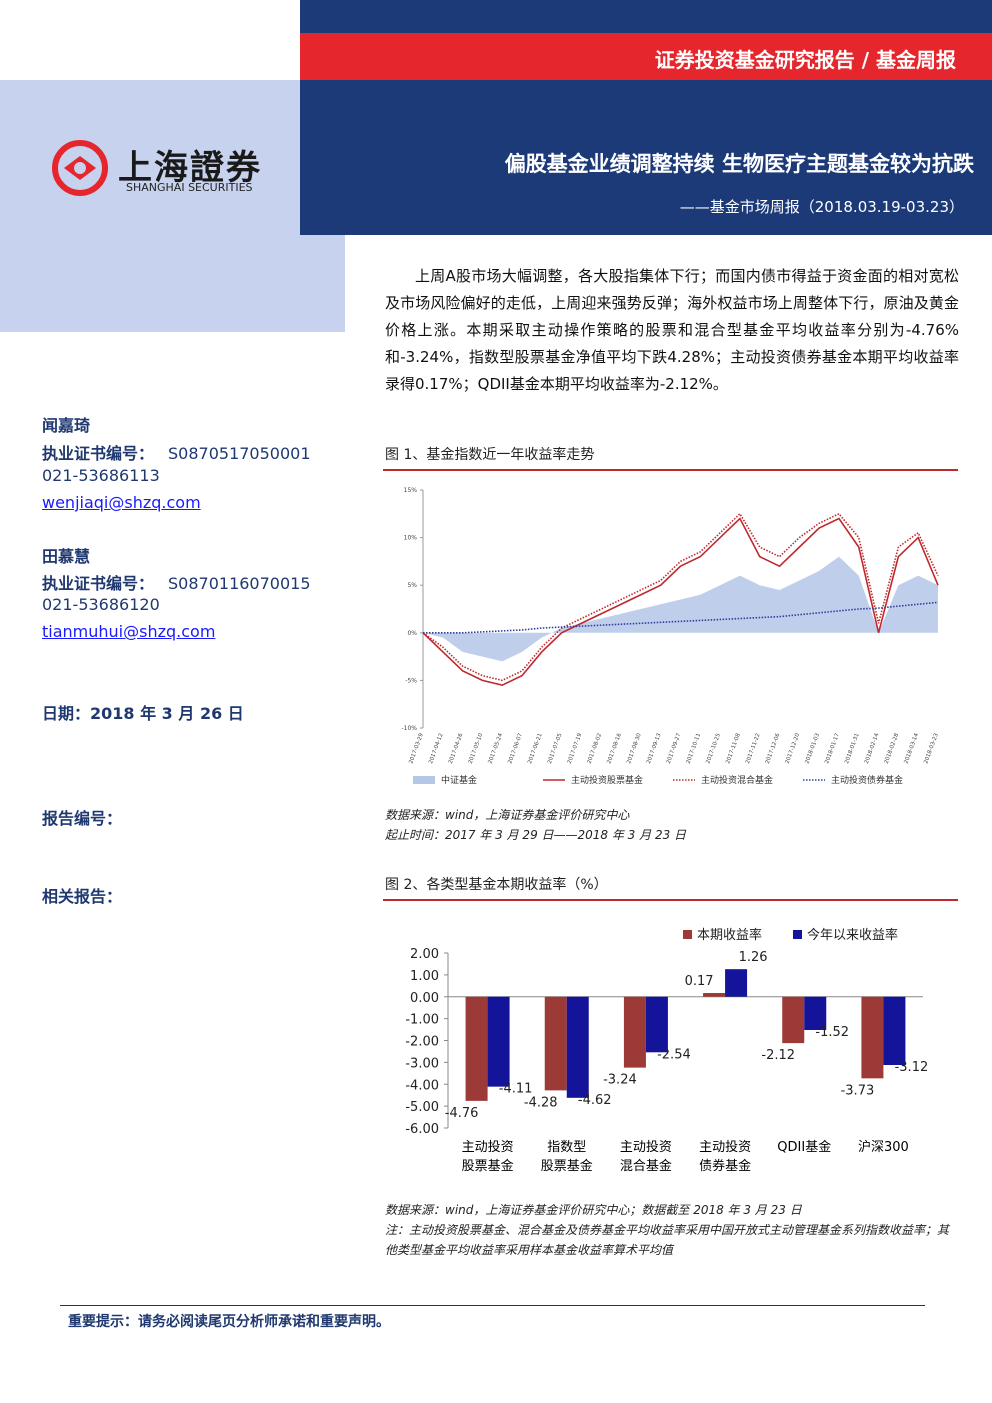  I want to click on x-tick-label: 2017-05-10, so click(476, 748).